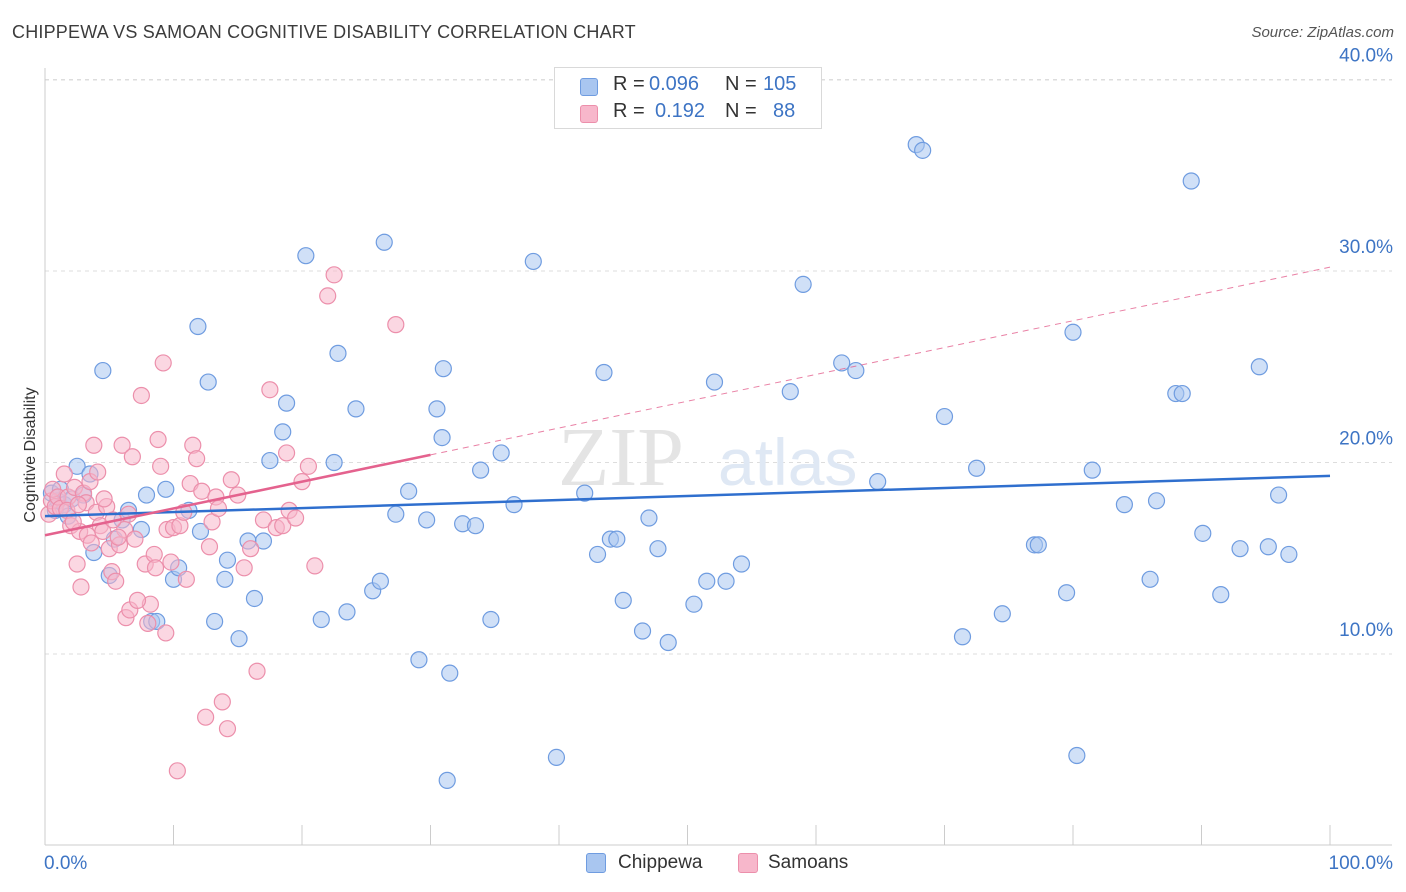 The image size is (1406, 892). What do you see at coordinates (1366, 56) in the screenshot?
I see `y-tick-label: 40.0%` at bounding box center [1366, 56].